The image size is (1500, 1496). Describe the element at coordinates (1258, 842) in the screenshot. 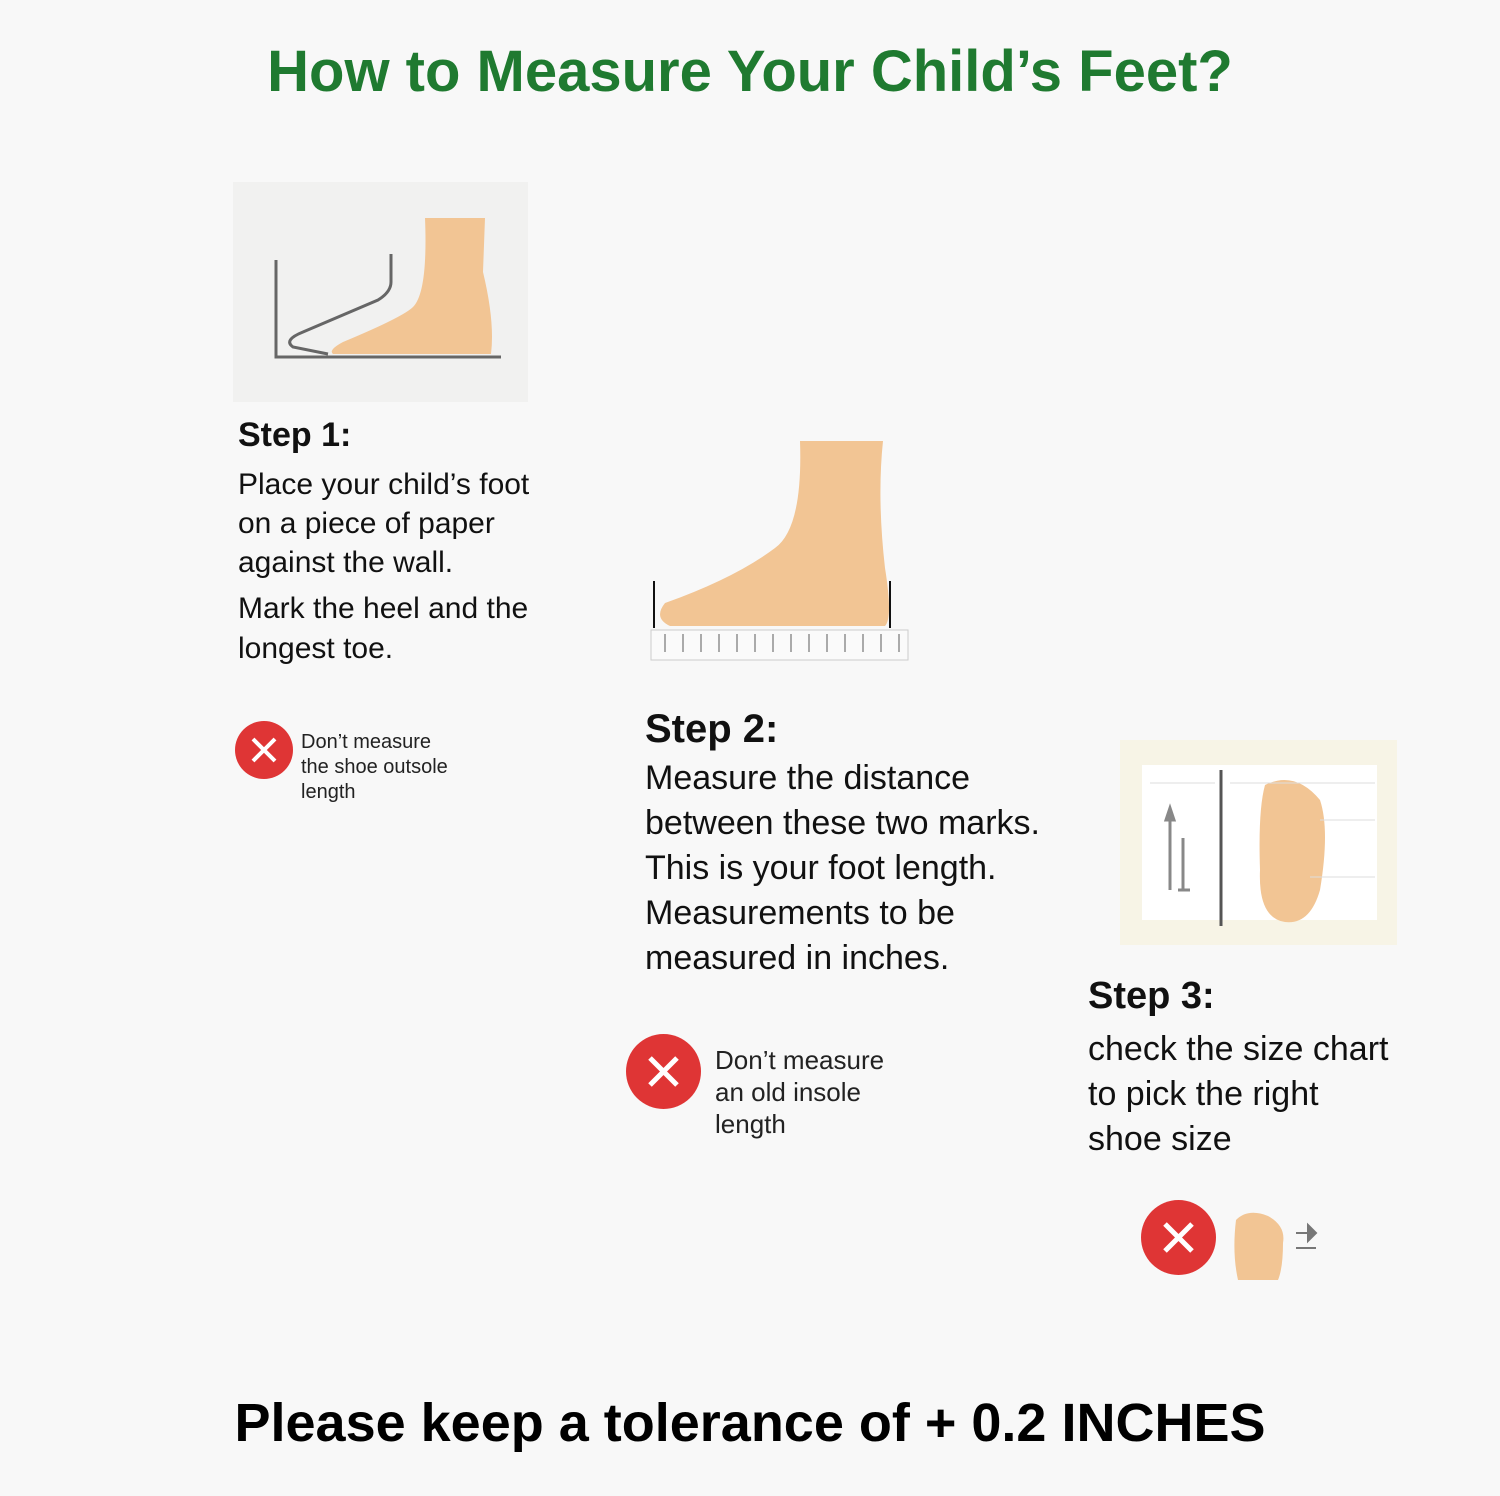

I see `foot-size-chart-illustration` at that location.